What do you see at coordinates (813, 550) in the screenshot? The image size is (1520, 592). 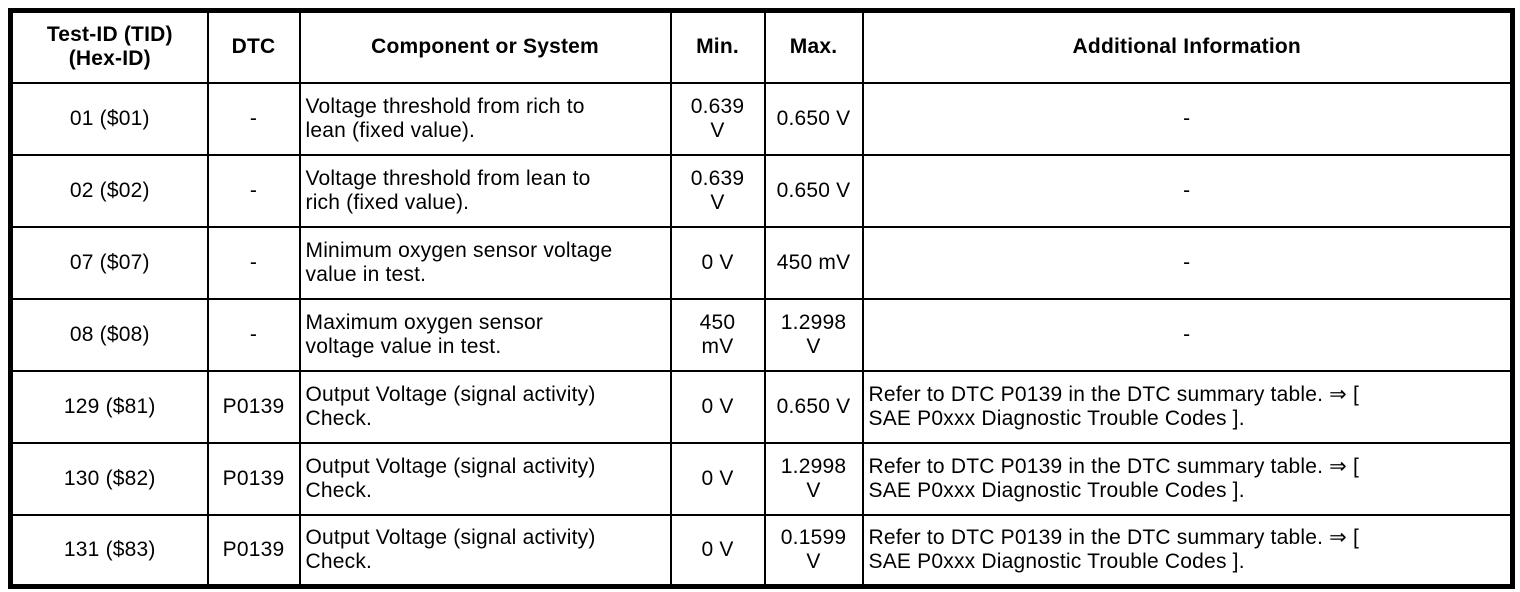 I see `cell-max: 0.1599 V` at bounding box center [813, 550].